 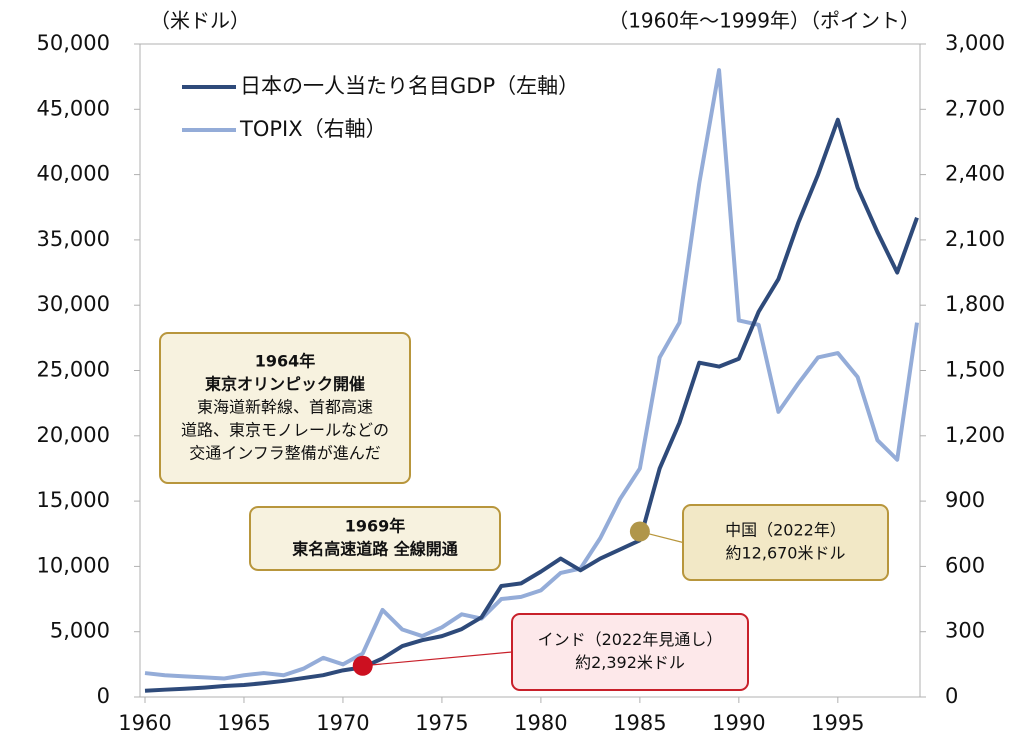 I want to click on annotation-text: 道路、東京モノレールなどの, so click(x=285, y=430).